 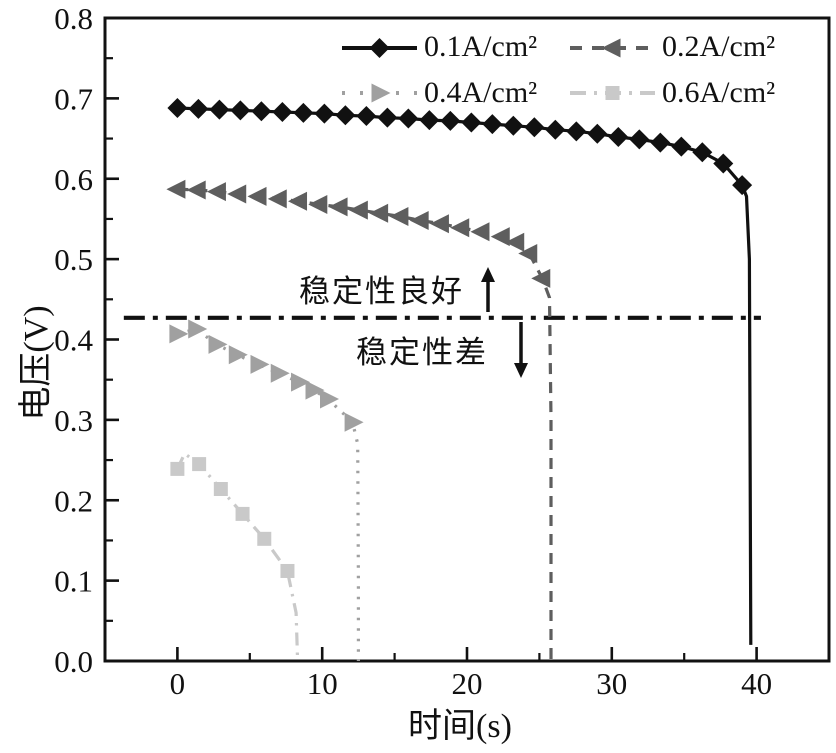 What do you see at coordinates (481, 92) in the screenshot?
I see `legend-label-0p4: 0.4A/cm²` at bounding box center [481, 92].